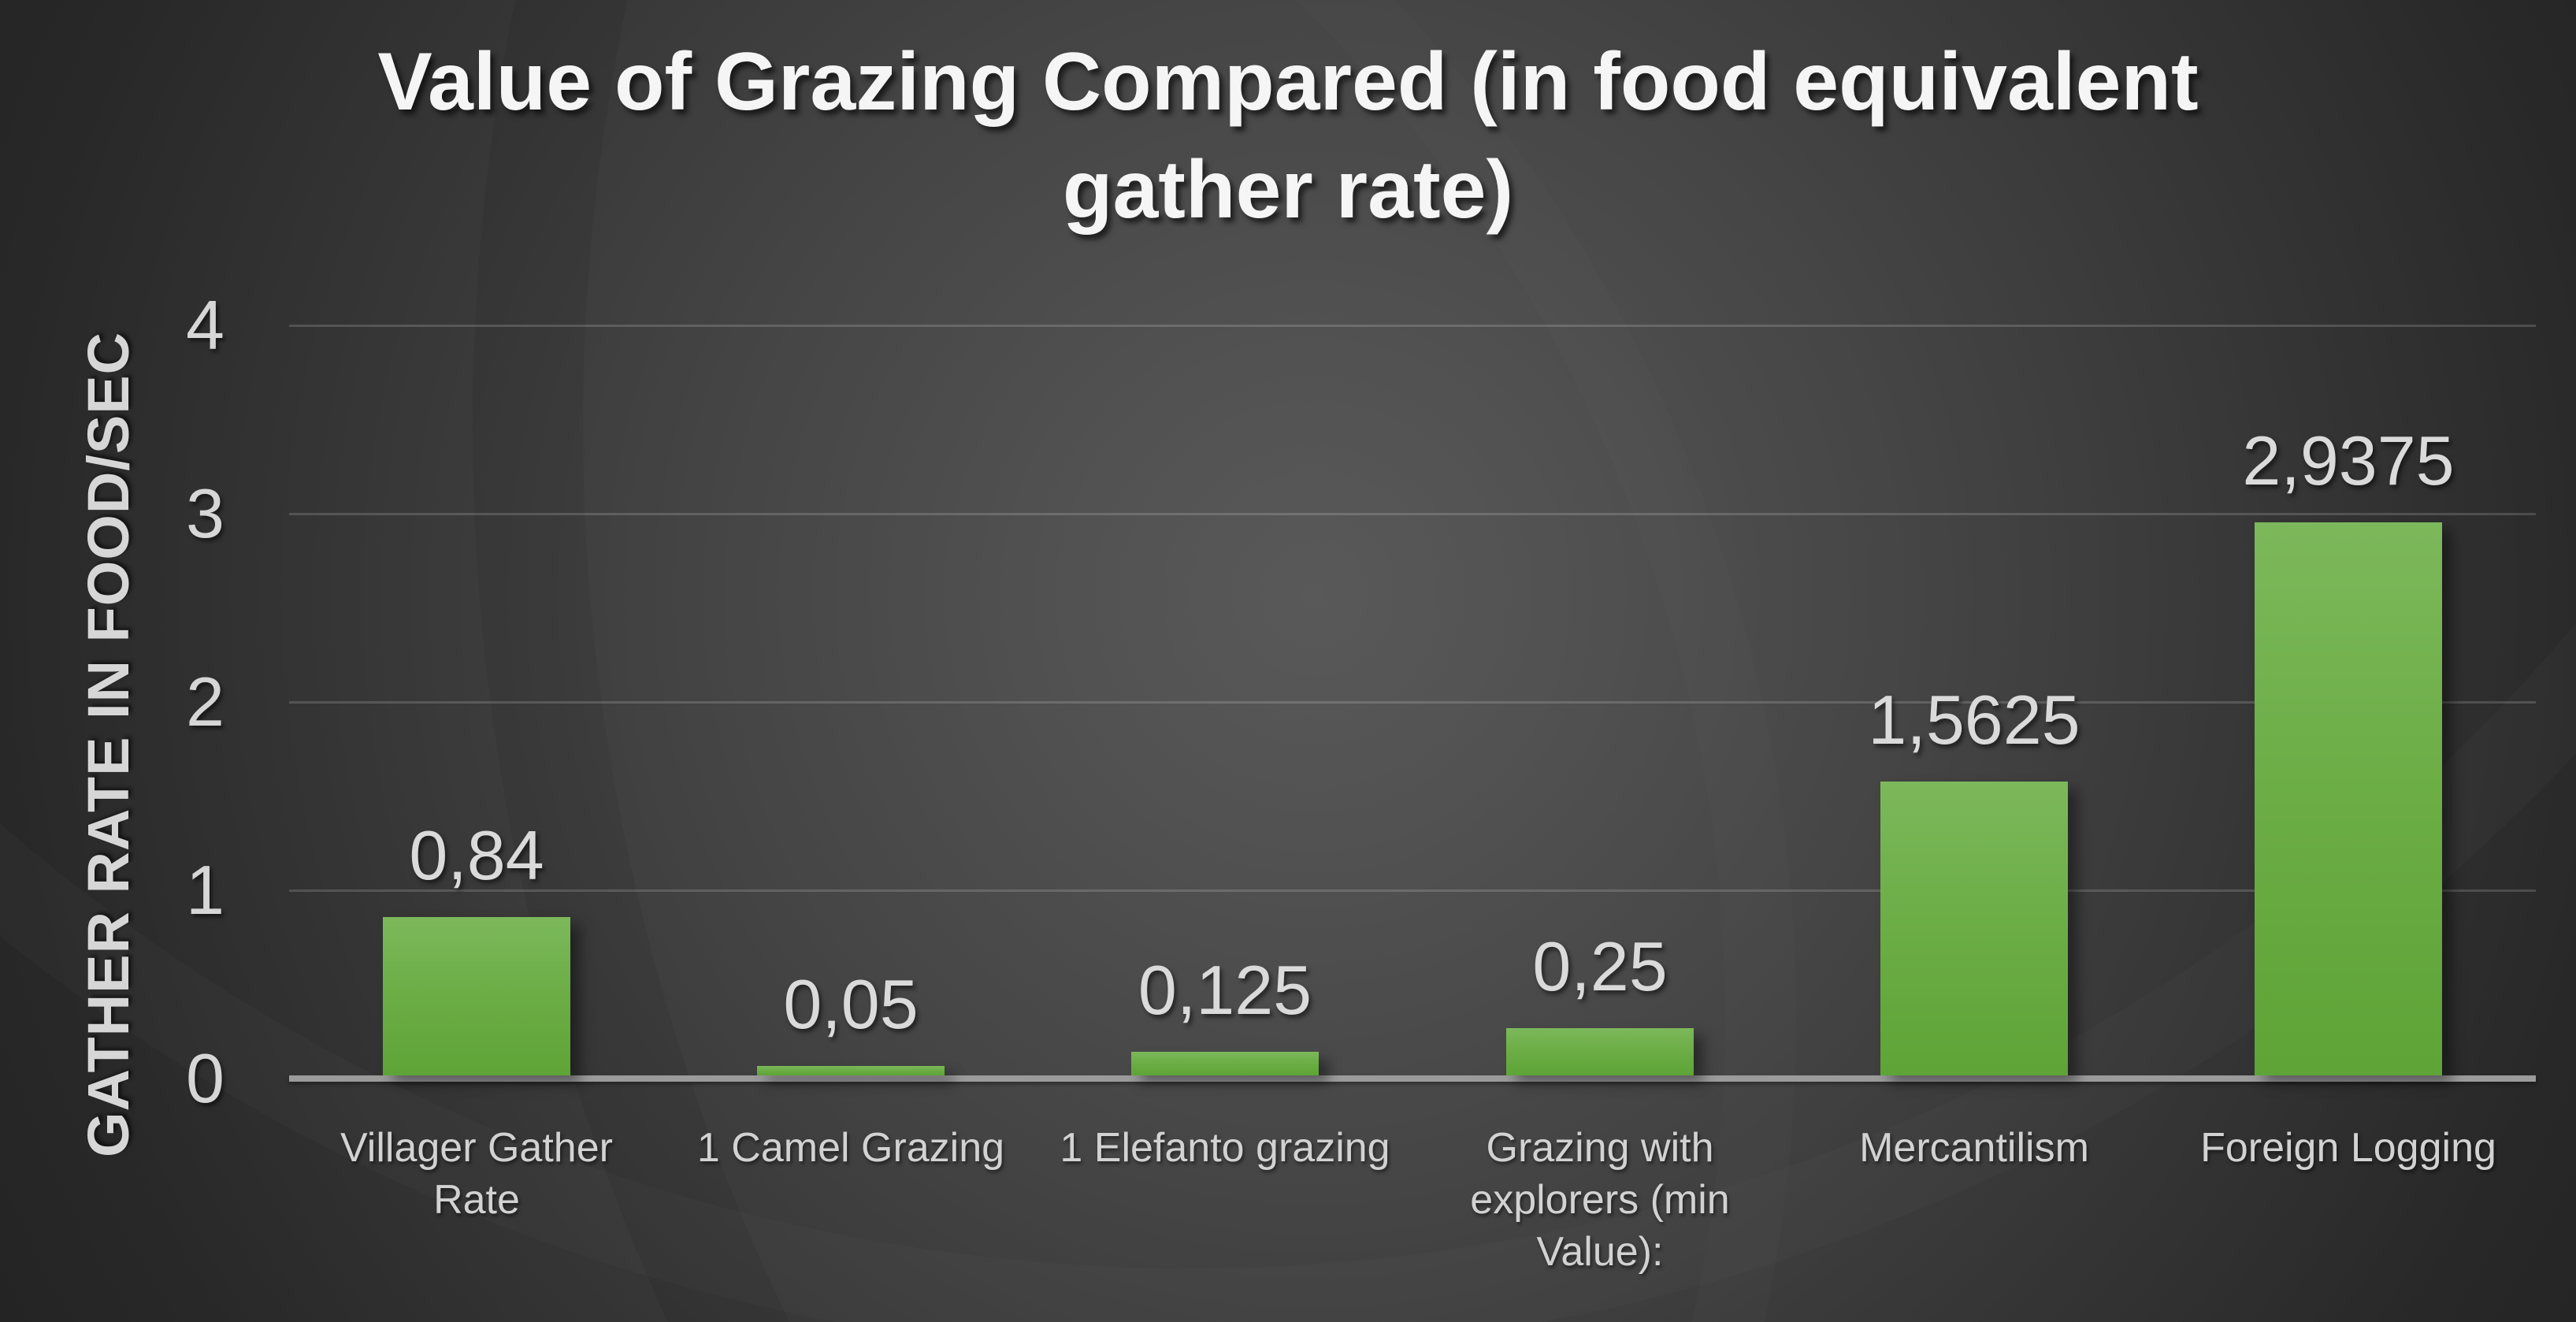  Describe the element at coordinates (2348, 460) in the screenshot. I see `bar-value-label: 2,9375` at that location.